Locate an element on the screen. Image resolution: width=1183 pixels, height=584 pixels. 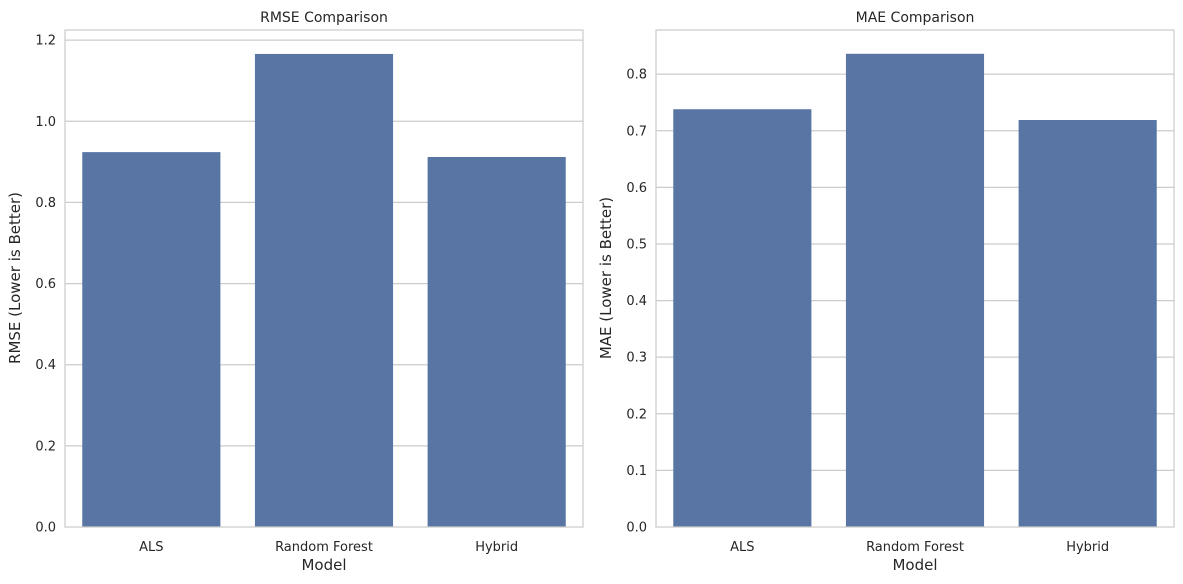
mae-y-ticks: 0.0 0.1 0.2 0.3 0.4 0.5 0.6 0.7 0.8 is located at coordinates (636, 302).